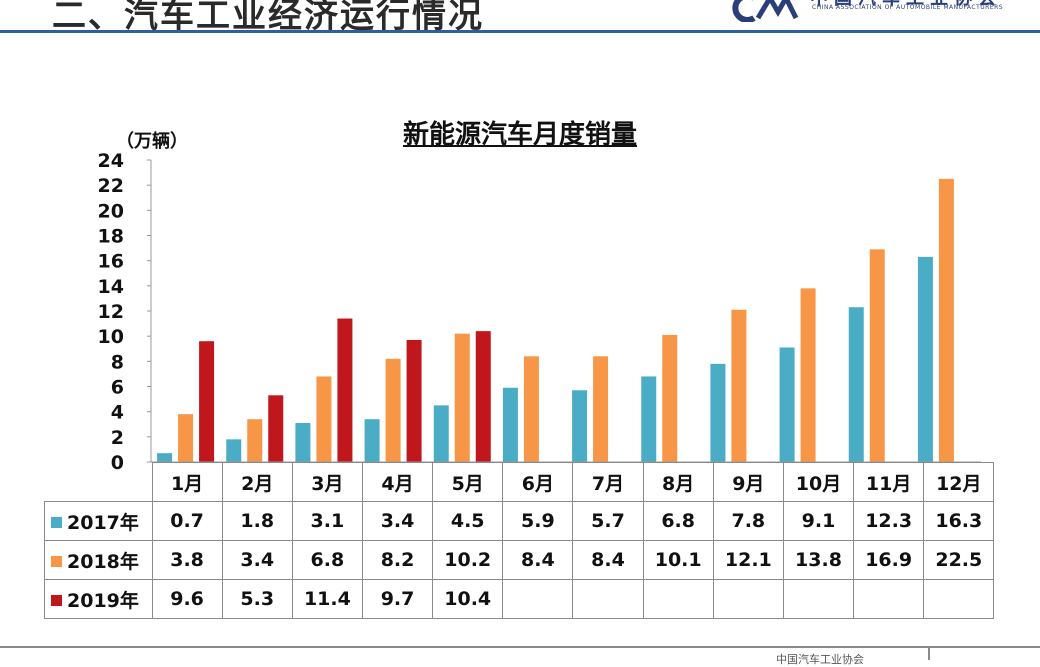 The image size is (1040, 667). What do you see at coordinates (103, 561) in the screenshot?
I see `legend-label: 2018年` at bounding box center [103, 561].